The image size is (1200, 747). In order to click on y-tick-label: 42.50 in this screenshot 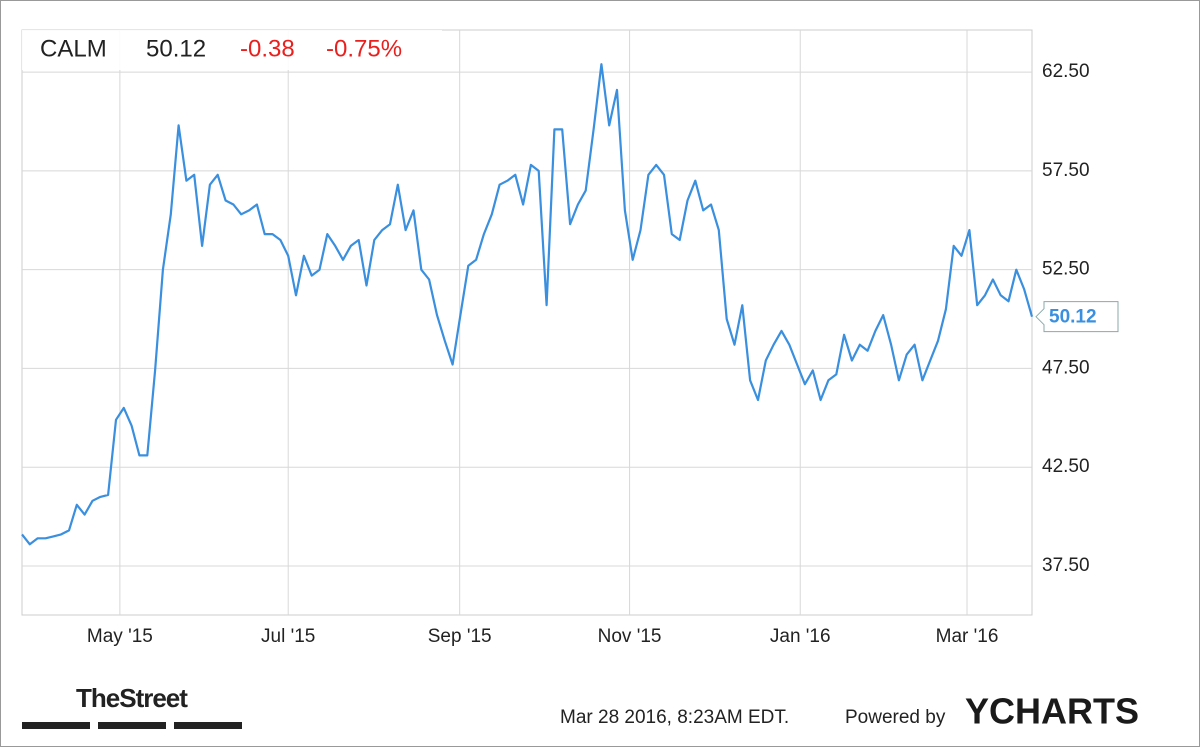, I will do `click(1066, 466)`.